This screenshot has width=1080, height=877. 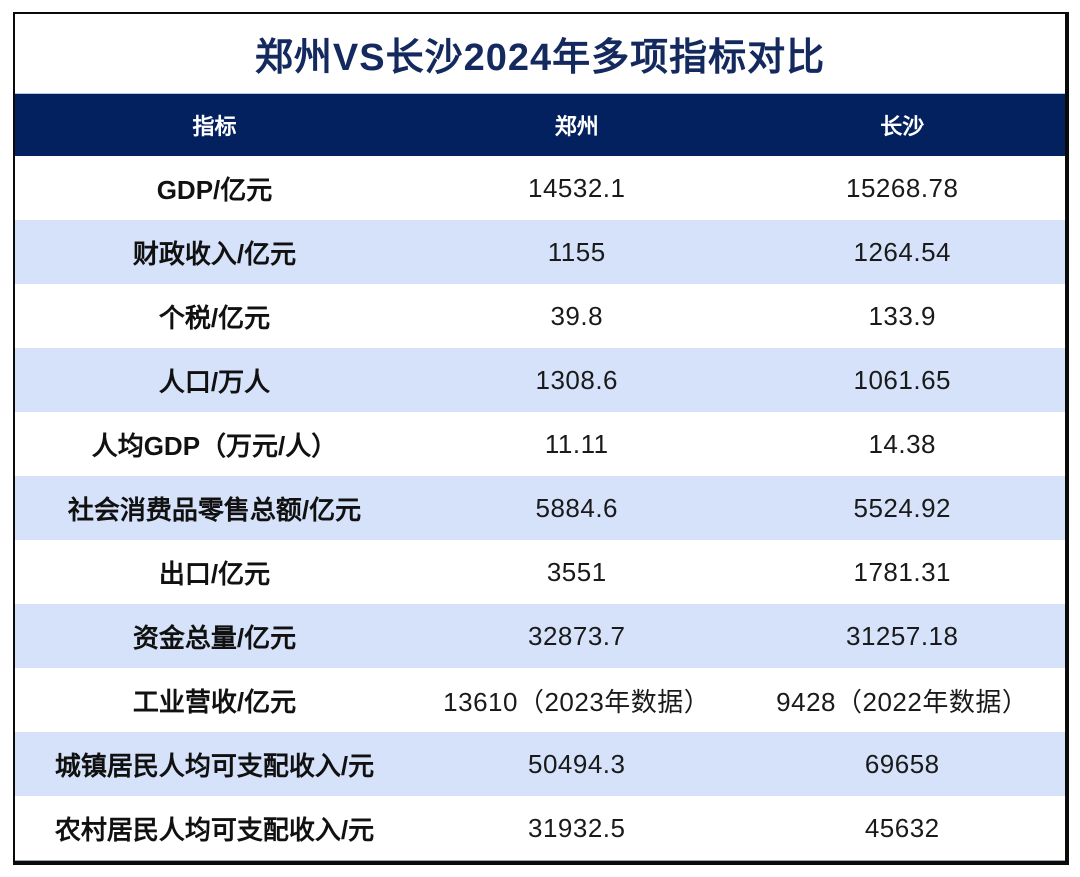 What do you see at coordinates (577, 187) in the screenshot?
I see `zhengzhou-value-cell: 14532.1` at bounding box center [577, 187].